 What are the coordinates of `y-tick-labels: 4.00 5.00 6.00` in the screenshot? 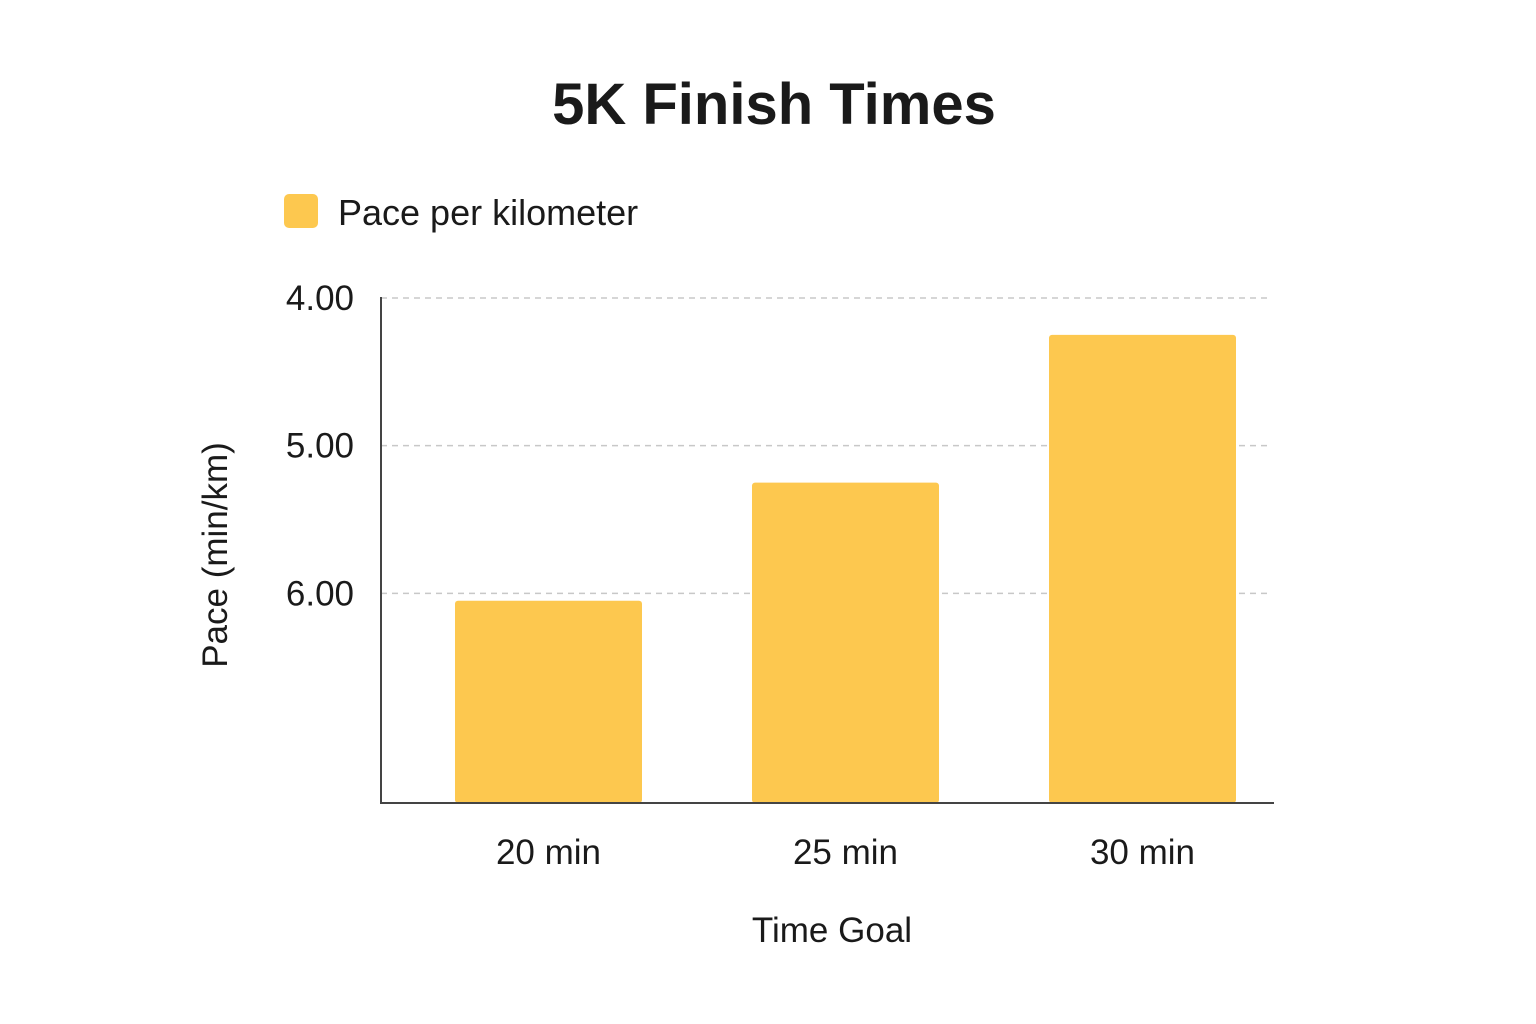 It's located at (320, 446).